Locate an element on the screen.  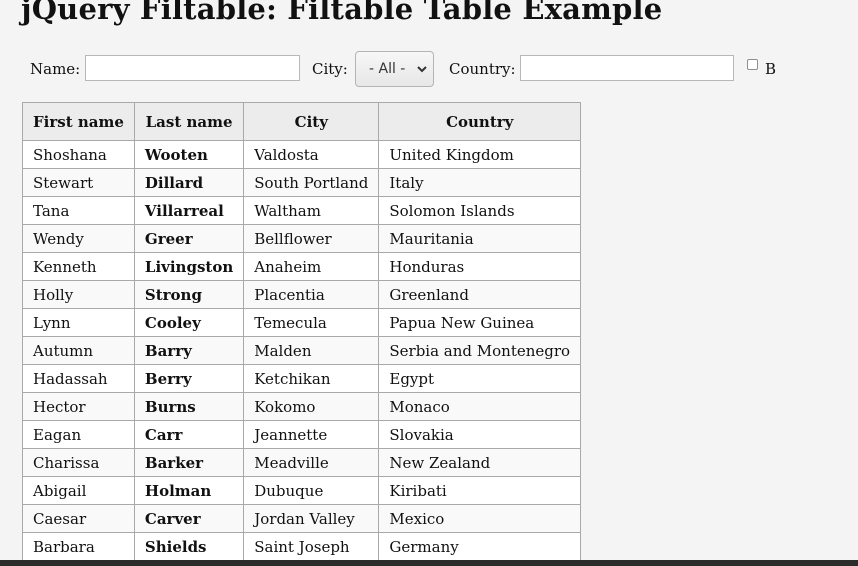
last-name-cell: Carr is located at coordinates (189, 434).